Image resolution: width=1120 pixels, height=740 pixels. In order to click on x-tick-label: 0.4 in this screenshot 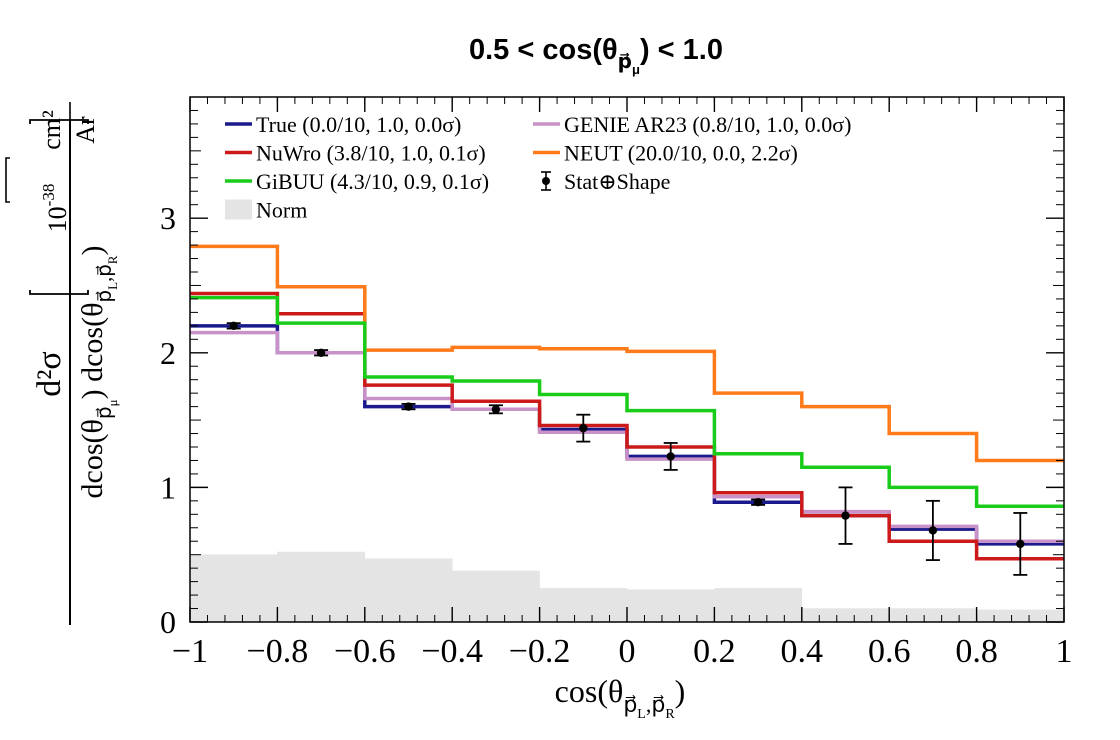, I will do `click(802, 651)`.